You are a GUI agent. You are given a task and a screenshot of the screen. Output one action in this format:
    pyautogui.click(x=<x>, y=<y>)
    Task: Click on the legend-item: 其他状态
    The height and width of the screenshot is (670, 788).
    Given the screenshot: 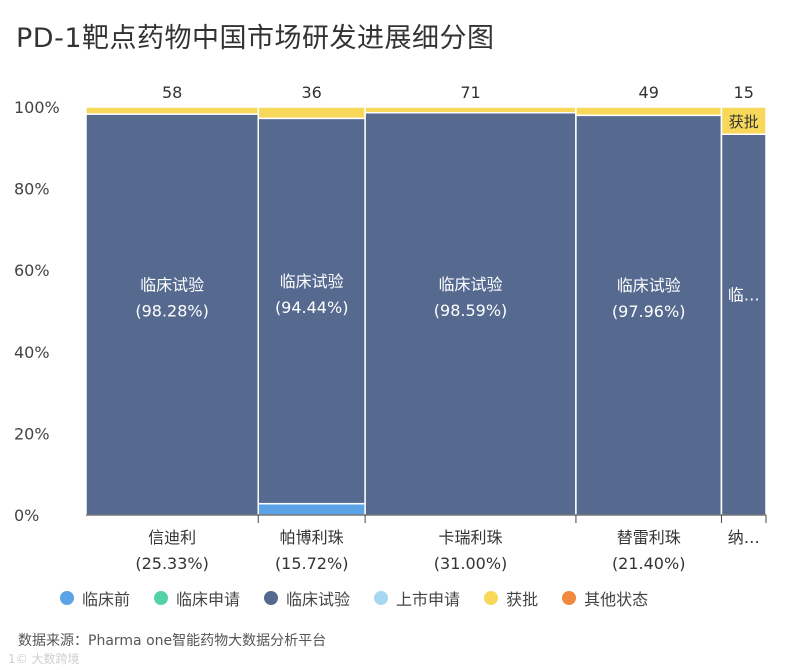 What is the action you would take?
    pyautogui.click(x=605, y=598)
    